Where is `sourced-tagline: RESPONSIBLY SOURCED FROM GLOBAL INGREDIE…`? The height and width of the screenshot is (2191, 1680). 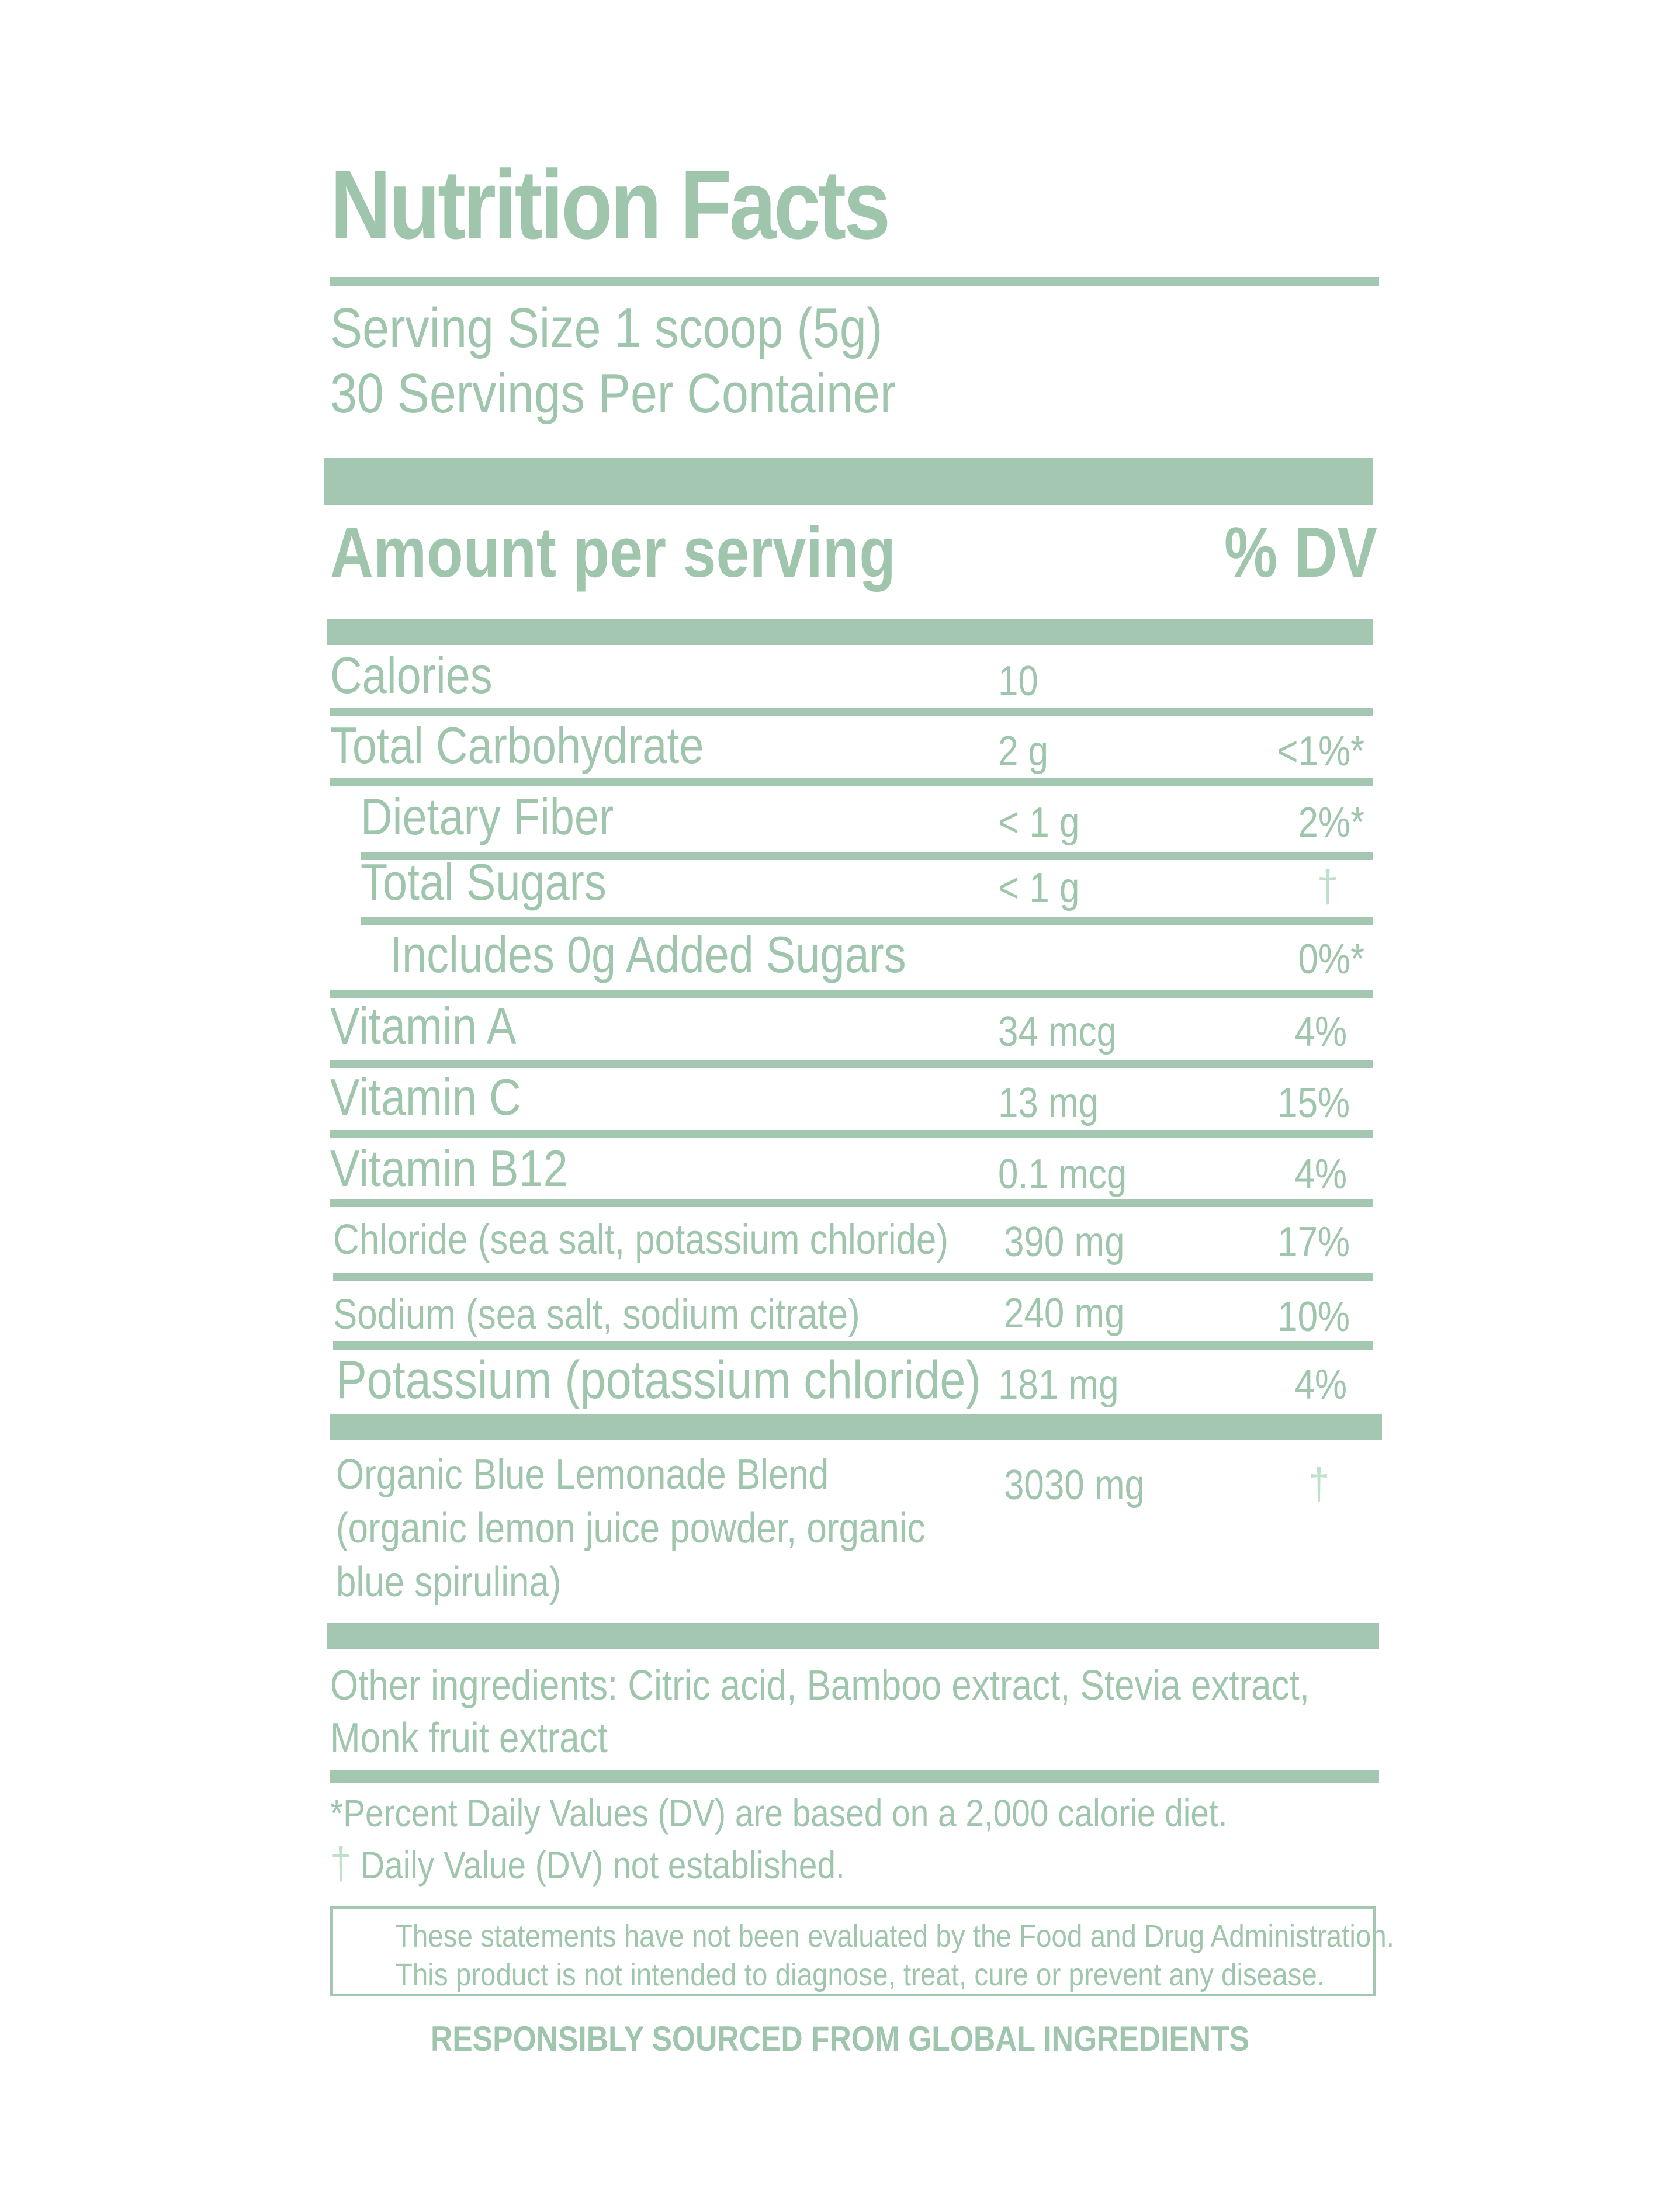 sourced-tagline: RESPONSIBLY SOURCED FROM GLOBAL INGREDIE… is located at coordinates (840, 2039).